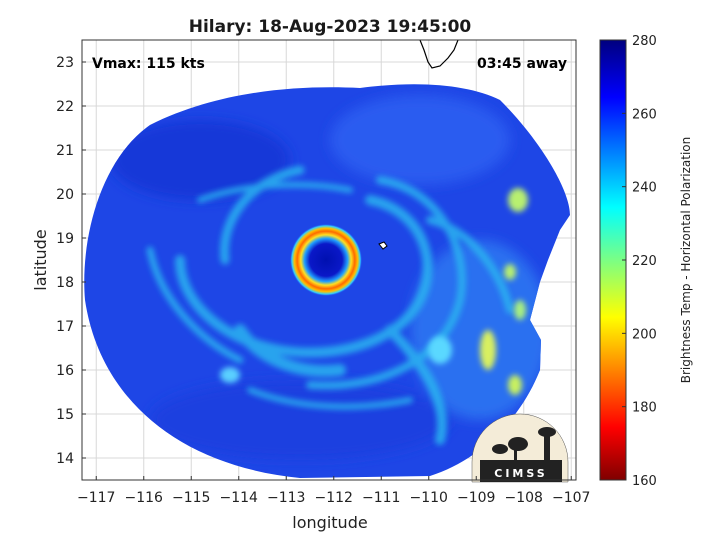 The height and width of the screenshot is (540, 720). Describe the element at coordinates (439, 54) in the screenshot. I see `coastline` at that location.